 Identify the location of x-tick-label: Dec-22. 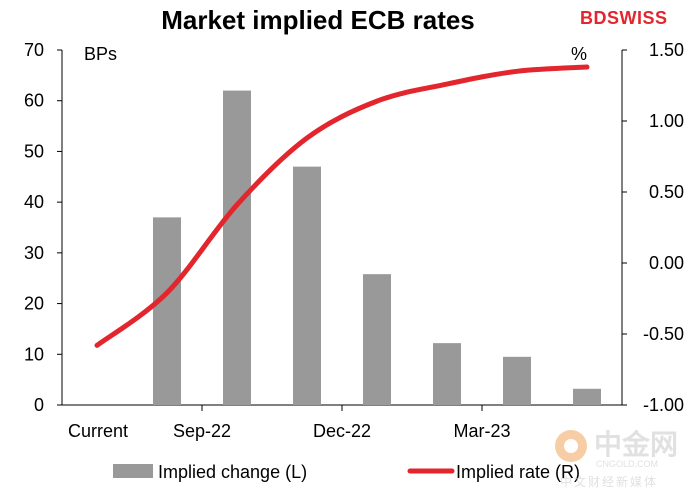
(342, 431).